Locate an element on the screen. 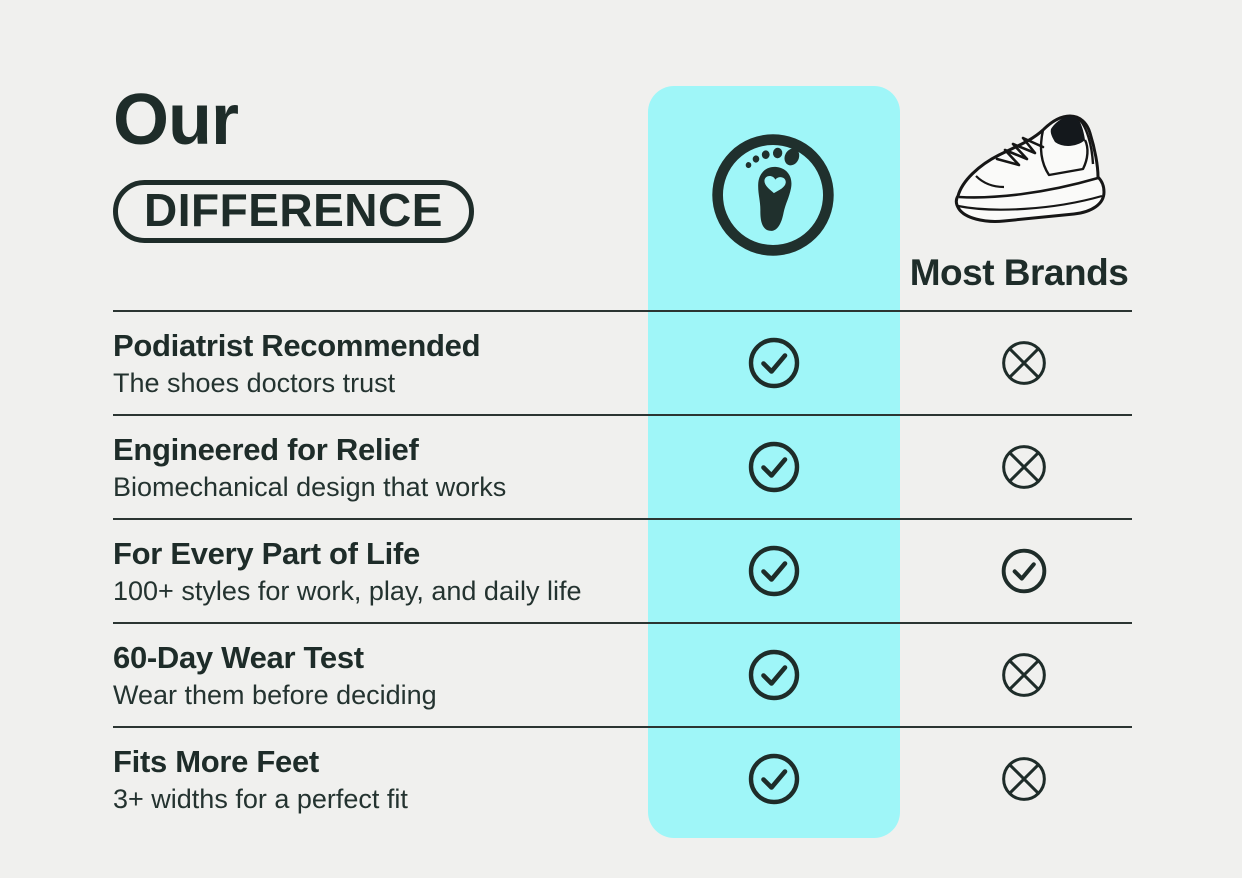  sneaker-svg is located at coordinates (1030, 168).